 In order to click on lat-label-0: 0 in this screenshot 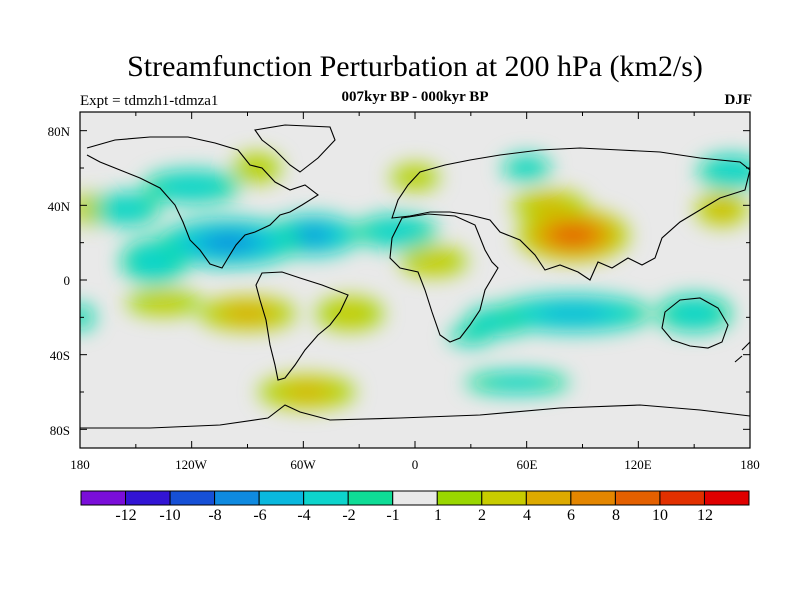, I will do `click(67, 280)`.